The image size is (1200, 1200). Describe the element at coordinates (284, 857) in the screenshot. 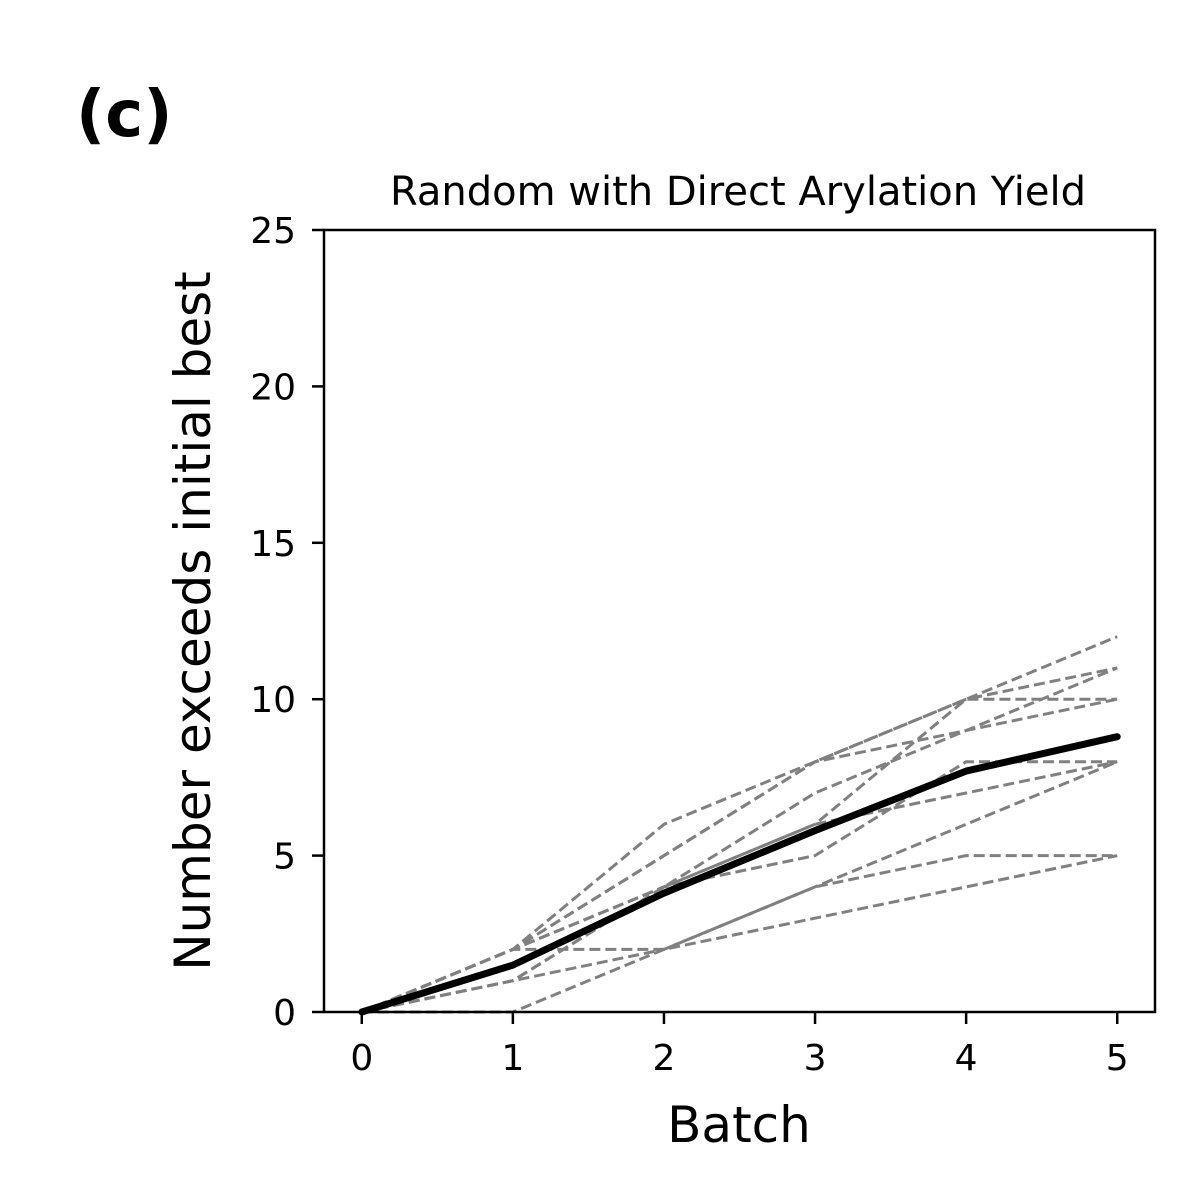

I see `y-tick-label: 5` at that location.